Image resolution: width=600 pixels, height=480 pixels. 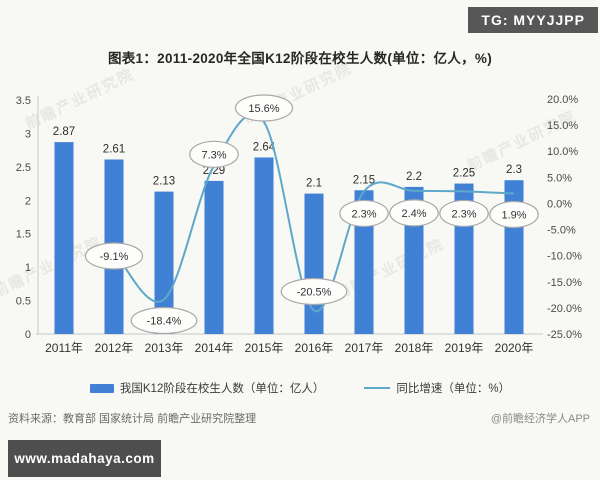 What do you see at coordinates (364, 180) in the screenshot?
I see `bar-value-label: 2.15` at bounding box center [364, 180].